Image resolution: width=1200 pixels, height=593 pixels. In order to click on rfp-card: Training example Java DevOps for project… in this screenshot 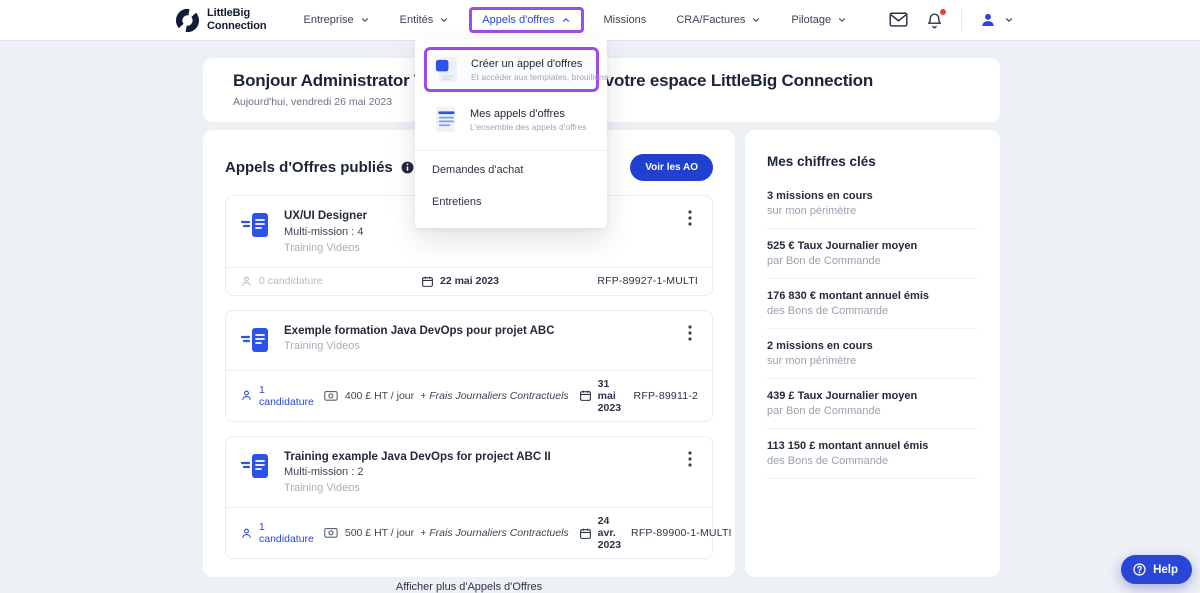, I will do `click(478, 497)`.